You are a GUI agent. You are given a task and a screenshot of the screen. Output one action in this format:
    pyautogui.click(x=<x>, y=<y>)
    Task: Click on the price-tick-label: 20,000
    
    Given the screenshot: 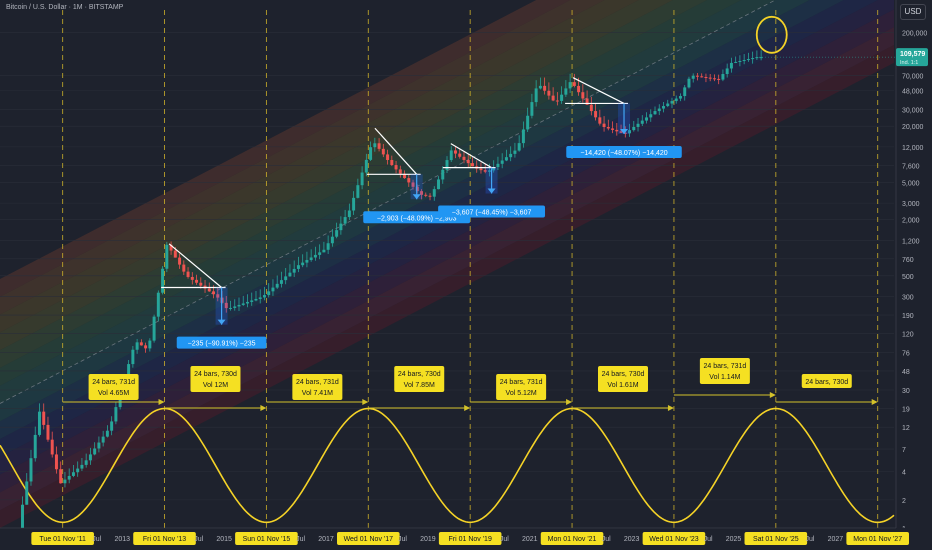 What is the action you would take?
    pyautogui.click(x=913, y=127)
    